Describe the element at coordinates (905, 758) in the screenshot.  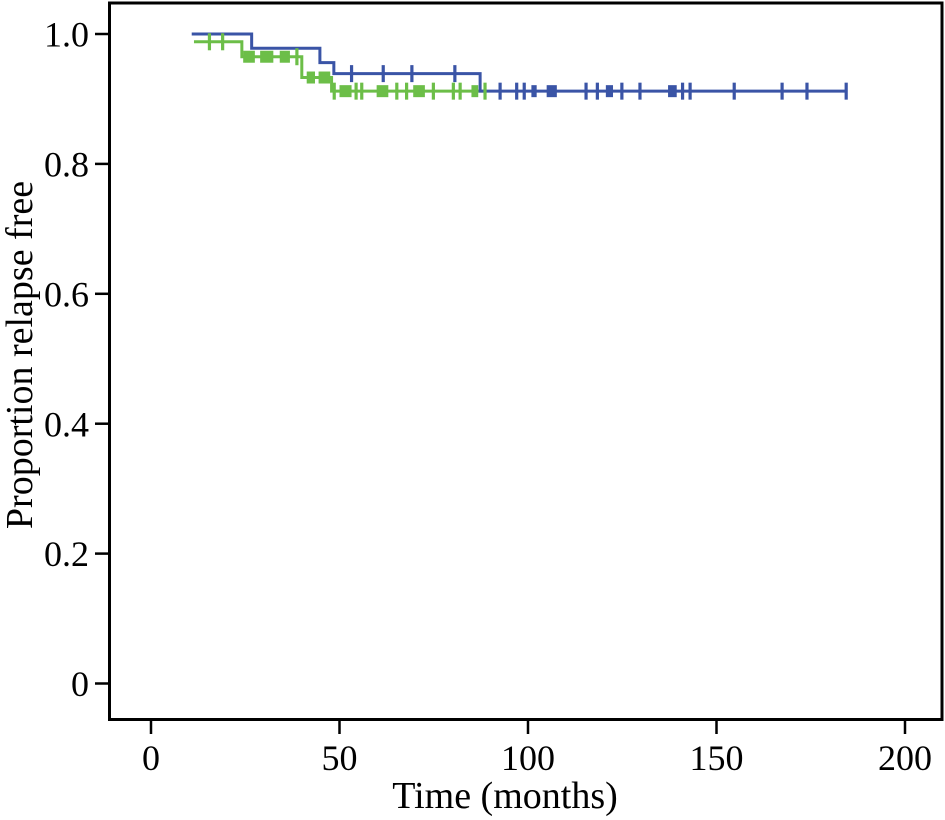
I see `x-tick-label: 200` at that location.